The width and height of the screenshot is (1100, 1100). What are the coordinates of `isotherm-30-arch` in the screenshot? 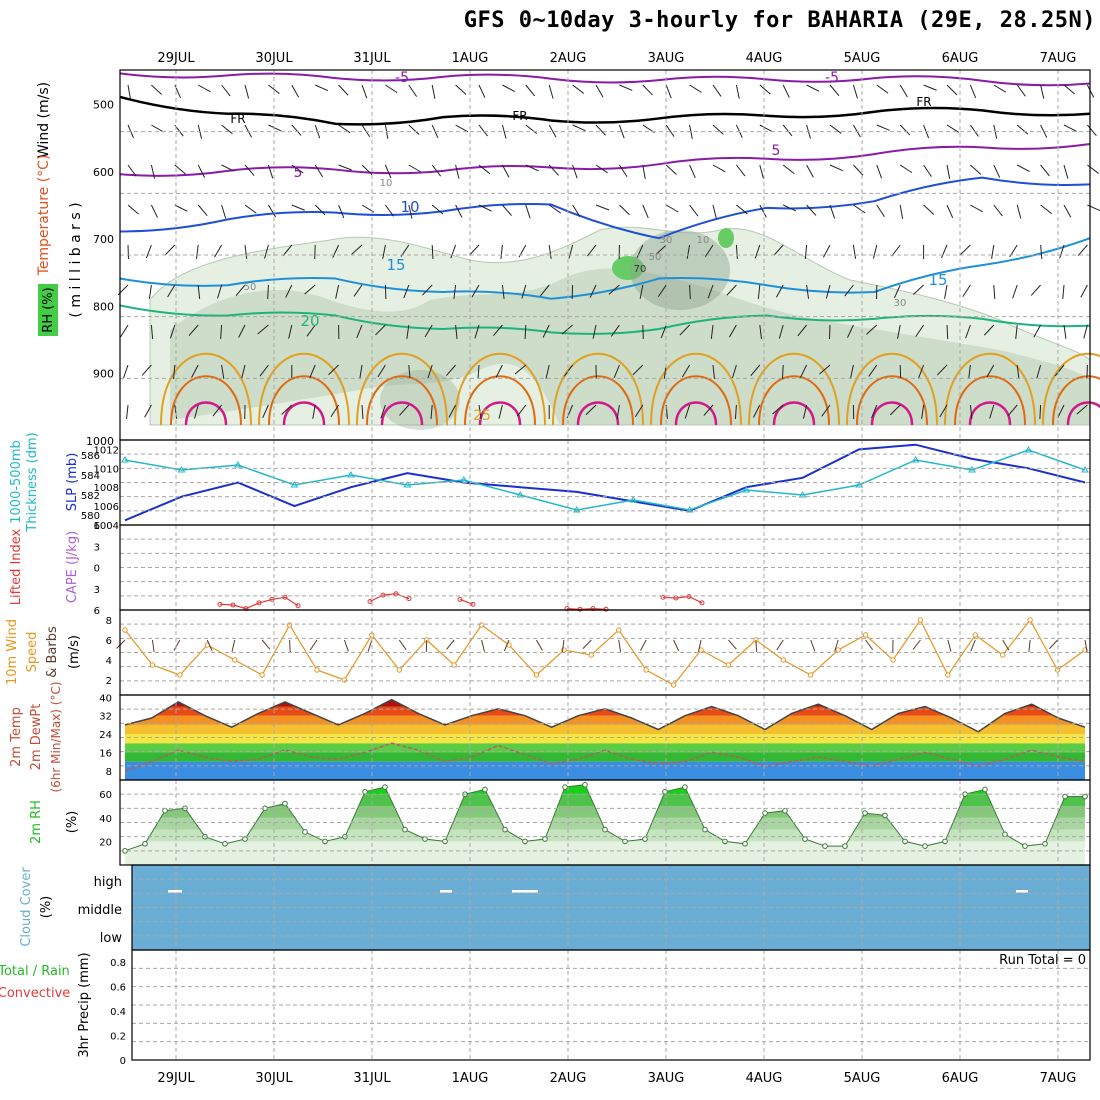 It's located at (892, 400).